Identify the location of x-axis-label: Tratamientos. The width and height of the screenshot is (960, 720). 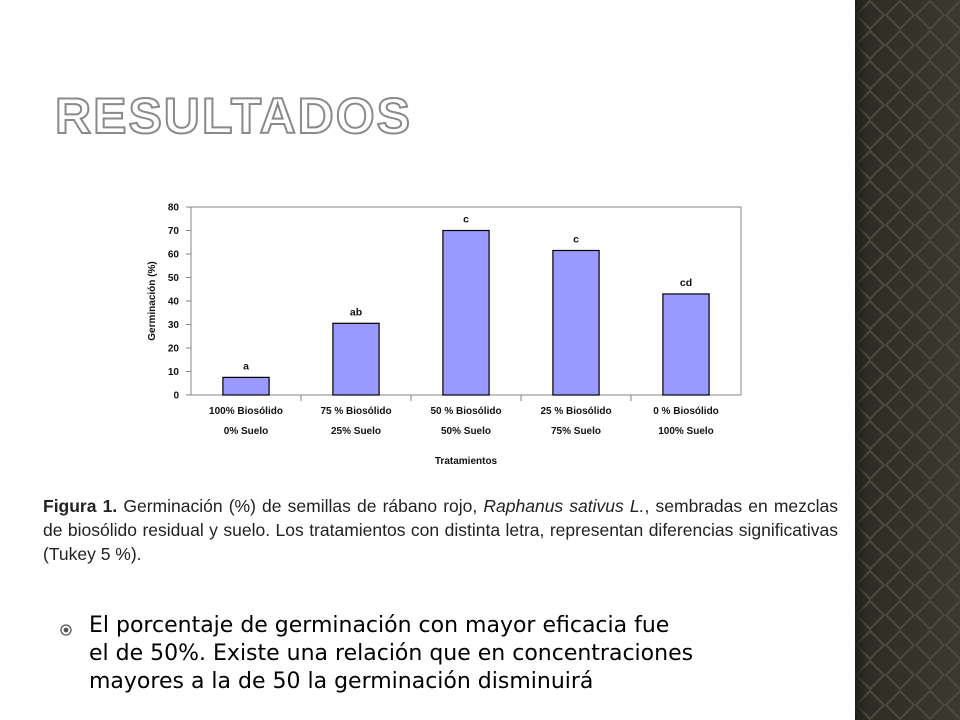
(466, 461).